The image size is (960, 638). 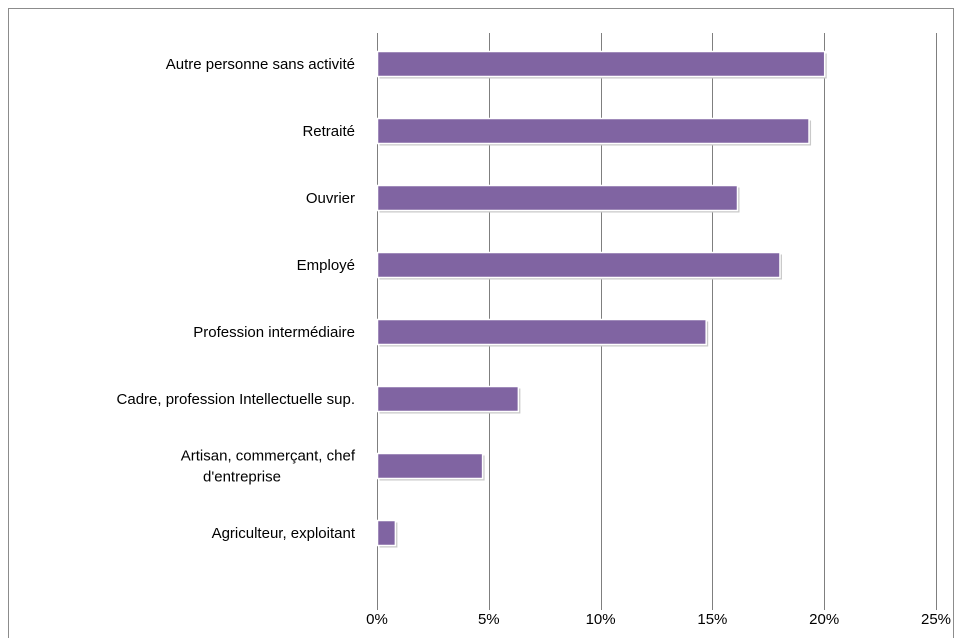 What do you see at coordinates (284, 533) in the screenshot?
I see `category-label: Agriculteur, exploitant` at bounding box center [284, 533].